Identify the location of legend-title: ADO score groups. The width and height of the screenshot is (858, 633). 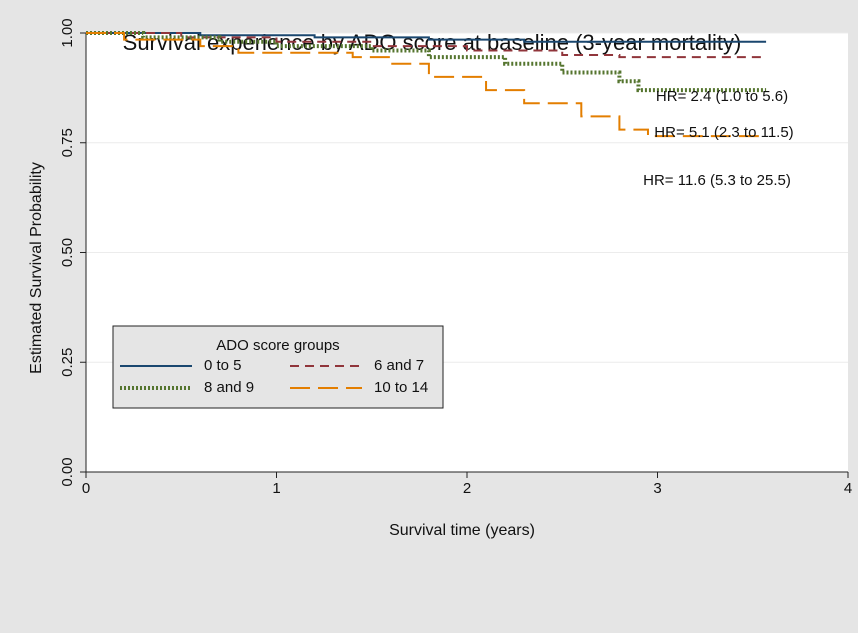
(277, 345).